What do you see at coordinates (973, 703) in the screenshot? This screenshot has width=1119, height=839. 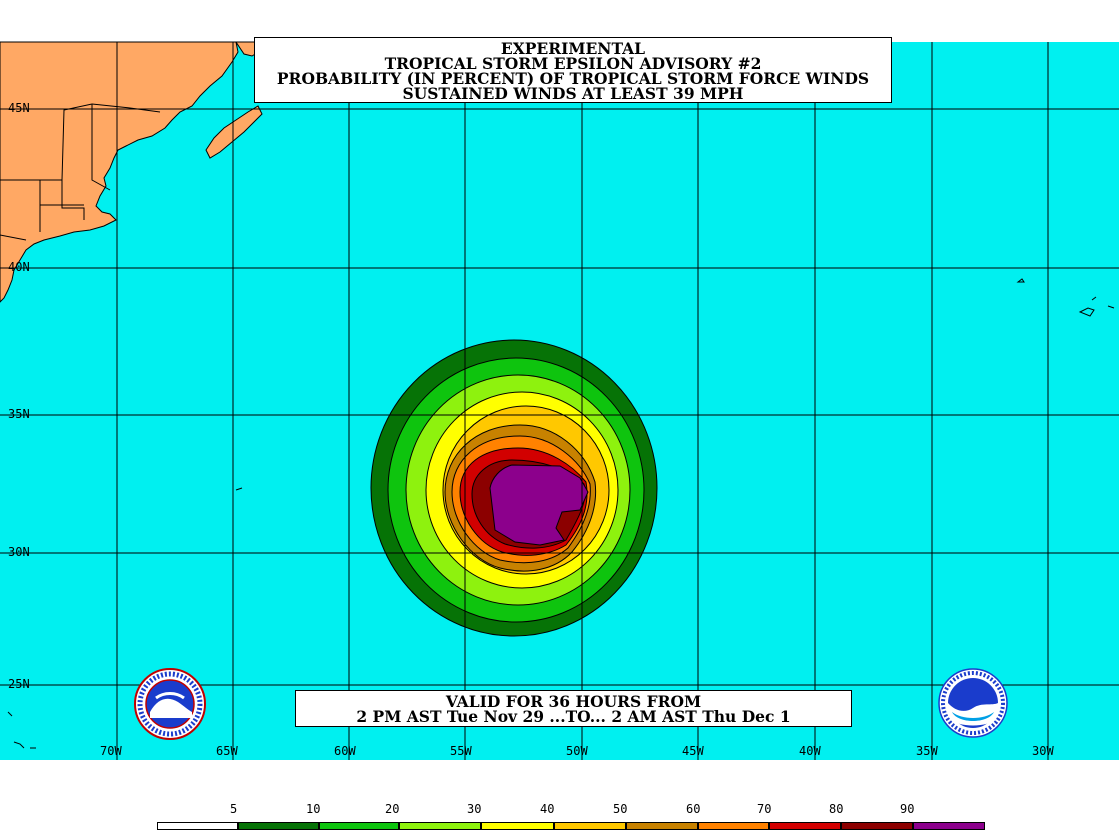 I see `noaa-logo-icon` at bounding box center [973, 703].